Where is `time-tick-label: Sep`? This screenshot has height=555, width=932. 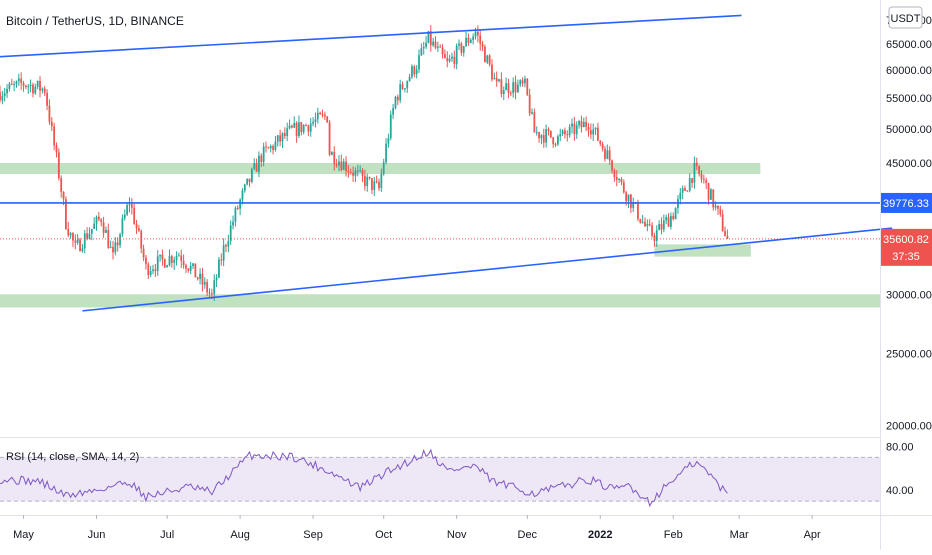
time-tick-label: Sep is located at coordinates (313, 535).